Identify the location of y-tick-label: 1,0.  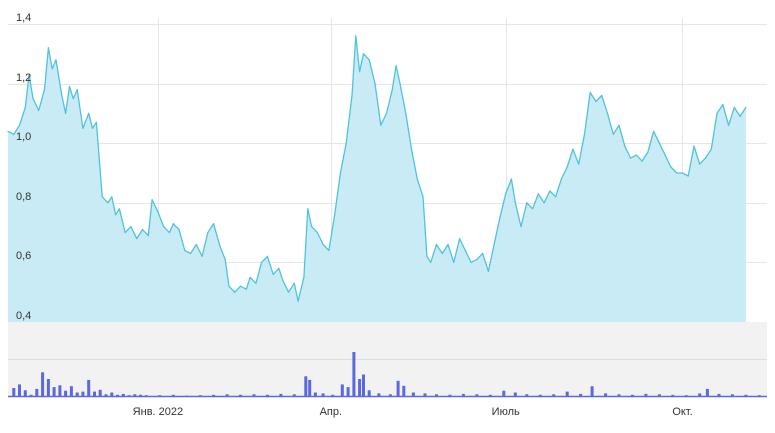
(23, 137).